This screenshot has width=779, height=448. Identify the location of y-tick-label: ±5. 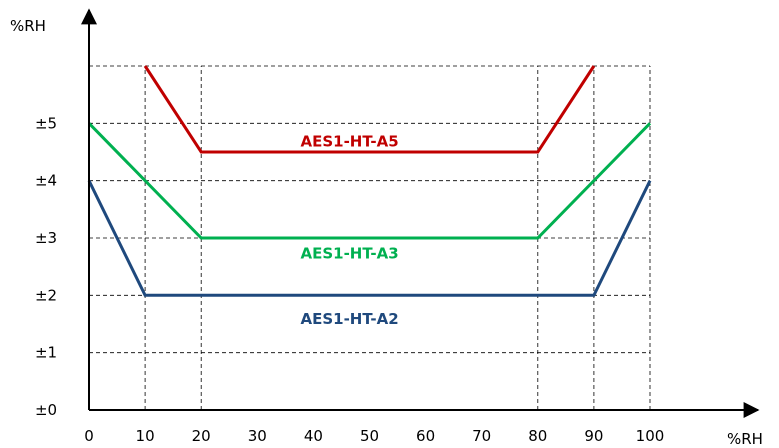
(46, 123).